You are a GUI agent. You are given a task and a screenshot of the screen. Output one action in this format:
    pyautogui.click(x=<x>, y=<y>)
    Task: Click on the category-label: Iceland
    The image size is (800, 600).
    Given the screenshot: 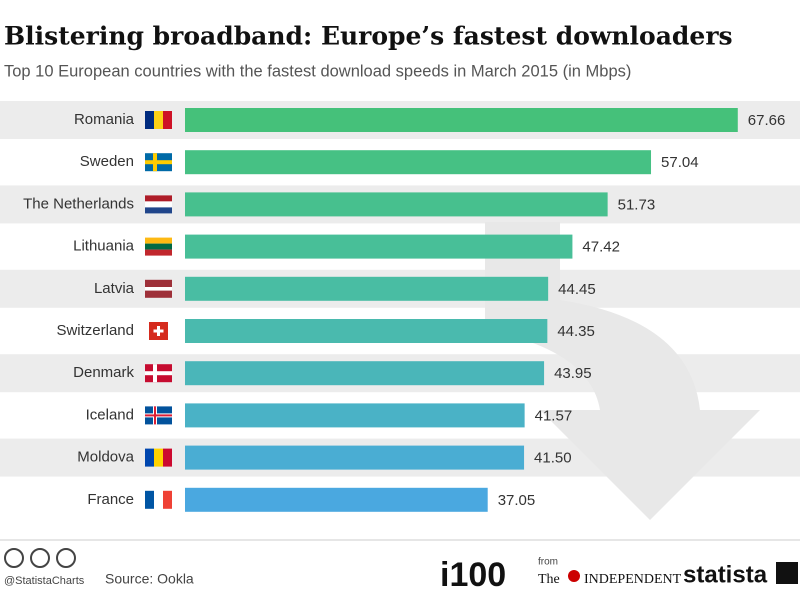 What is the action you would take?
    pyautogui.click(x=110, y=414)
    